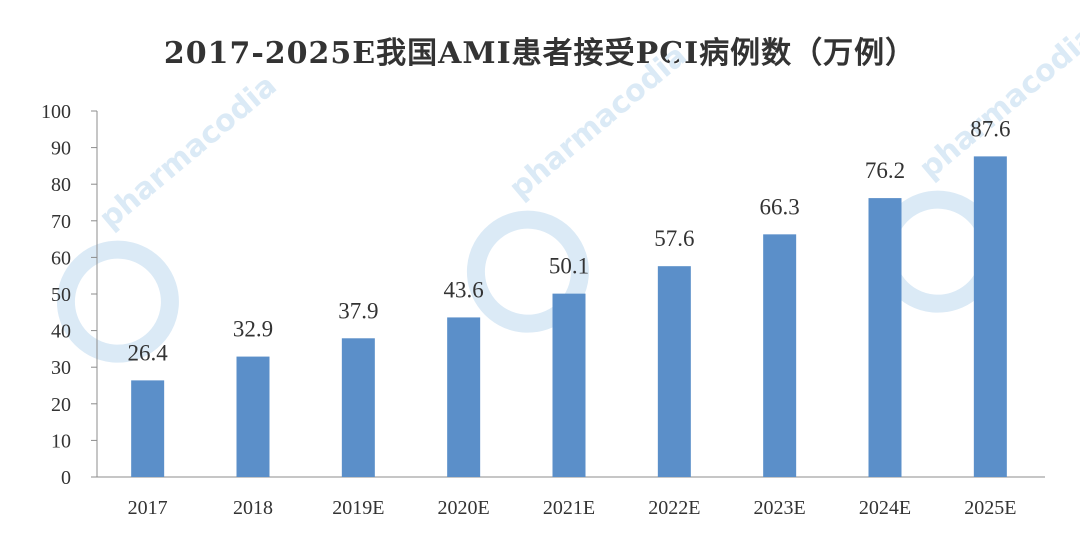  Describe the element at coordinates (148, 352) in the screenshot. I see `data-label: 26.4` at that location.